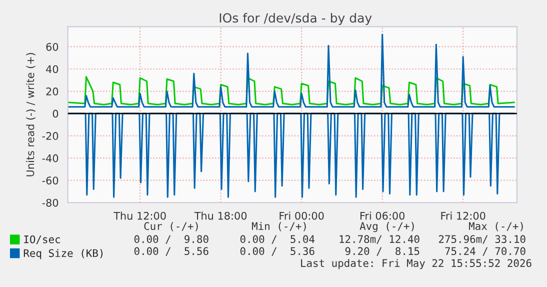 Image resolution: width=547 pixels, height=287 pixels. What do you see at coordinates (50, 180) in the screenshot?
I see `y-tick-label: -60` at bounding box center [50, 180].